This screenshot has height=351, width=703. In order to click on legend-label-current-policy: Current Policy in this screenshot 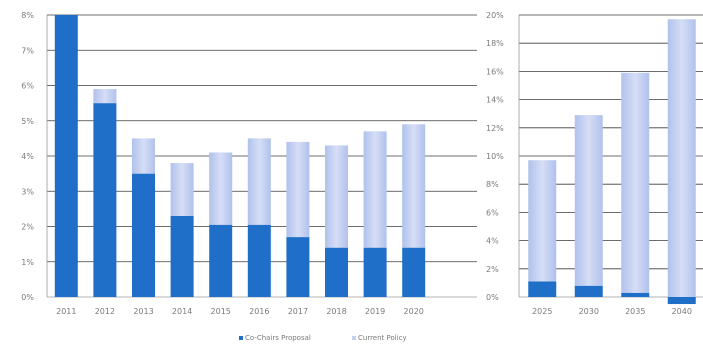, I will do `click(382, 338)`.